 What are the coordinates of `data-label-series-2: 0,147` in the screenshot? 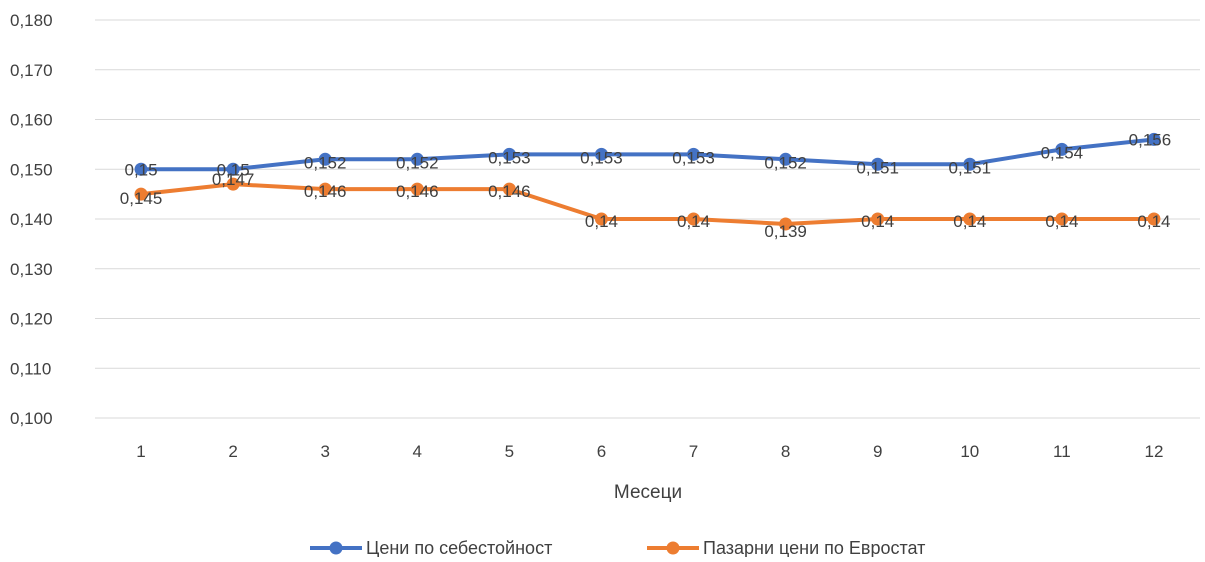 It's located at (233, 179).